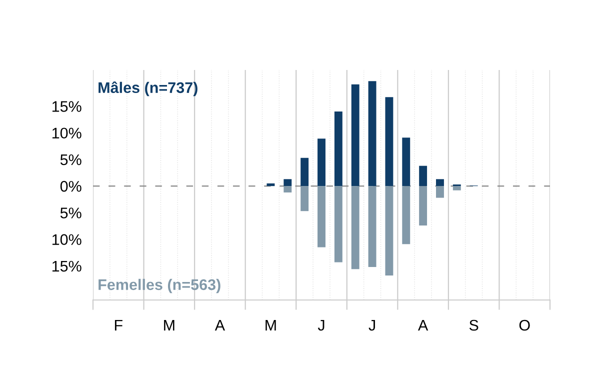 This screenshot has height=390, width=600. What do you see at coordinates (148, 89) in the screenshot?
I see `text: Mâles (n=737)` at bounding box center [148, 89].